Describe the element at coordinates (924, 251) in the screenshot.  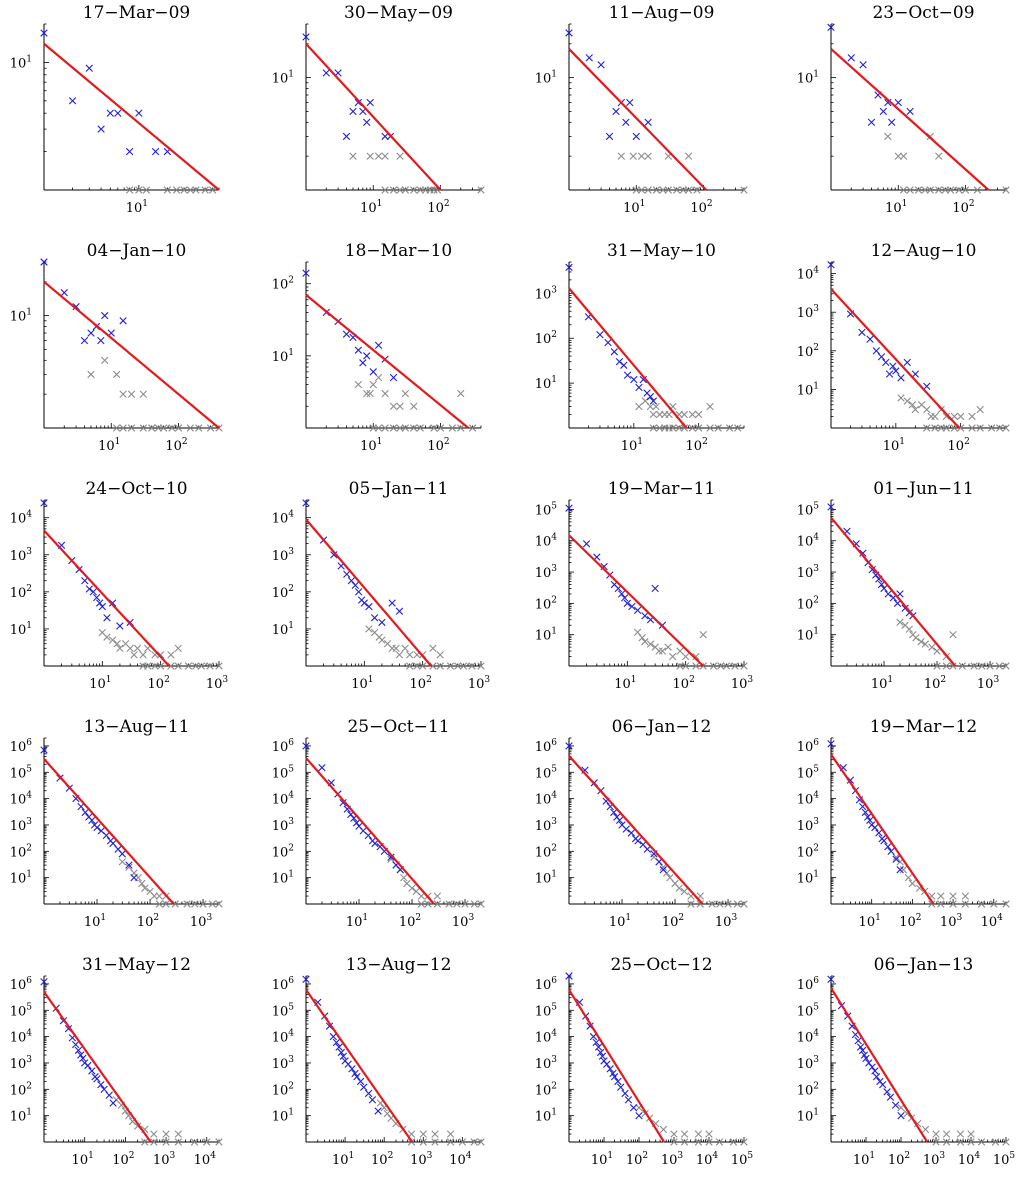
I see `panel-title: 12−Aug−10` at that location.